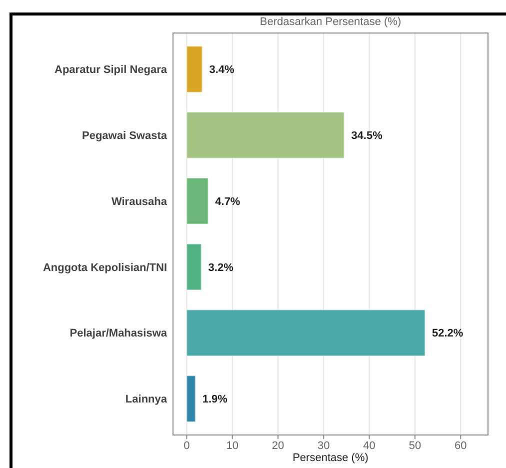  Describe the element at coordinates (331, 22) in the screenshot. I see `chart-title: Berdasarkan Persentase (%)` at that location.